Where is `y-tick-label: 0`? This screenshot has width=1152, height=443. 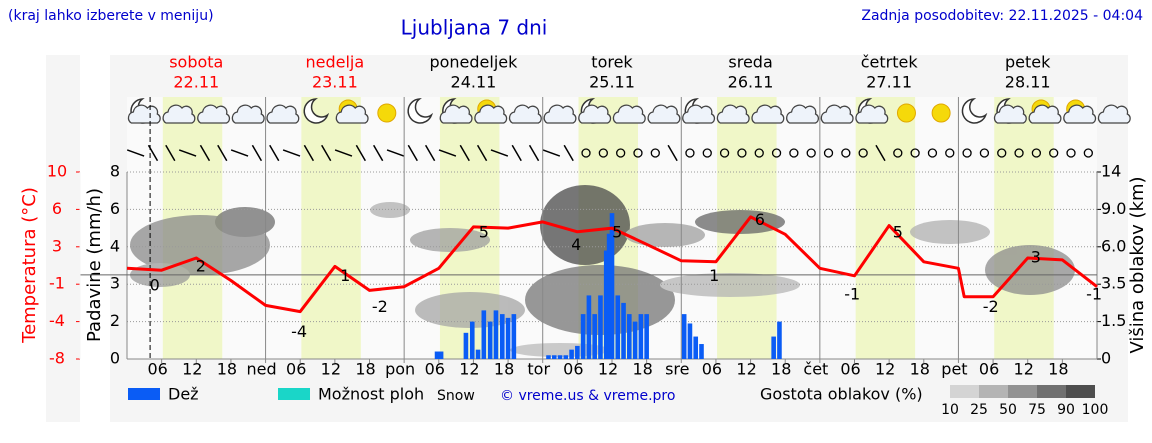
y-tick-label: 0 is located at coordinates (115, 358).